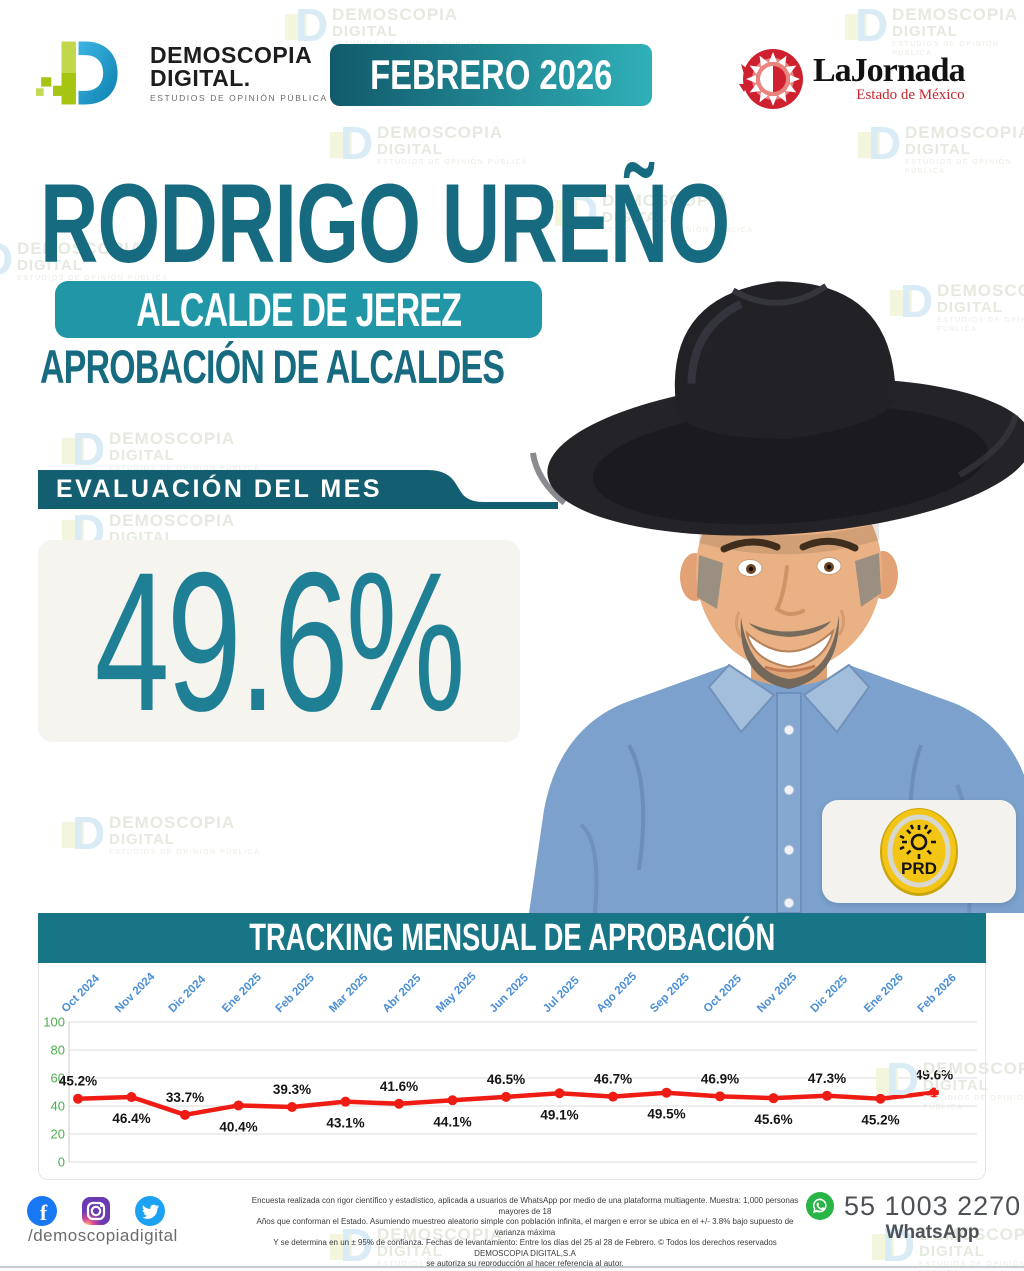 The height and width of the screenshot is (1271, 1024). I want to click on svg-text: 20, so click(58, 1134).